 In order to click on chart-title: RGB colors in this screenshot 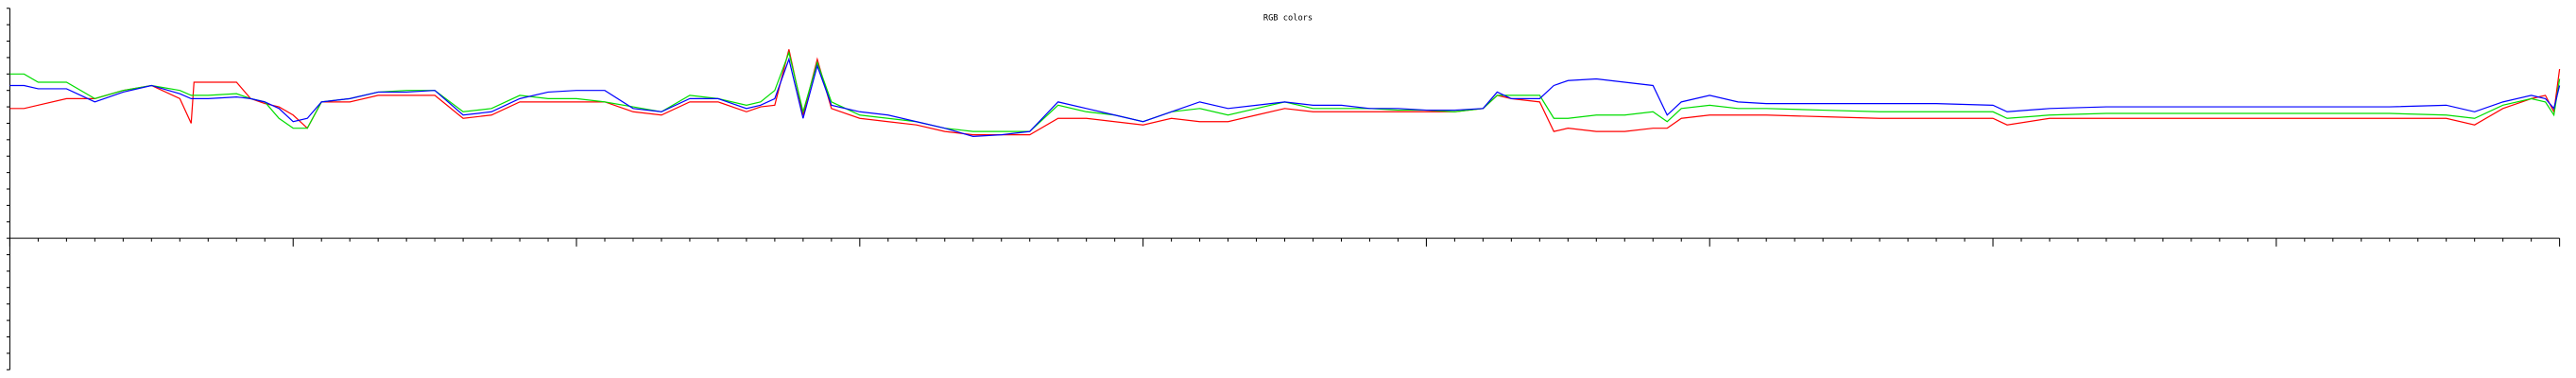, I will do `click(1288, 19)`.